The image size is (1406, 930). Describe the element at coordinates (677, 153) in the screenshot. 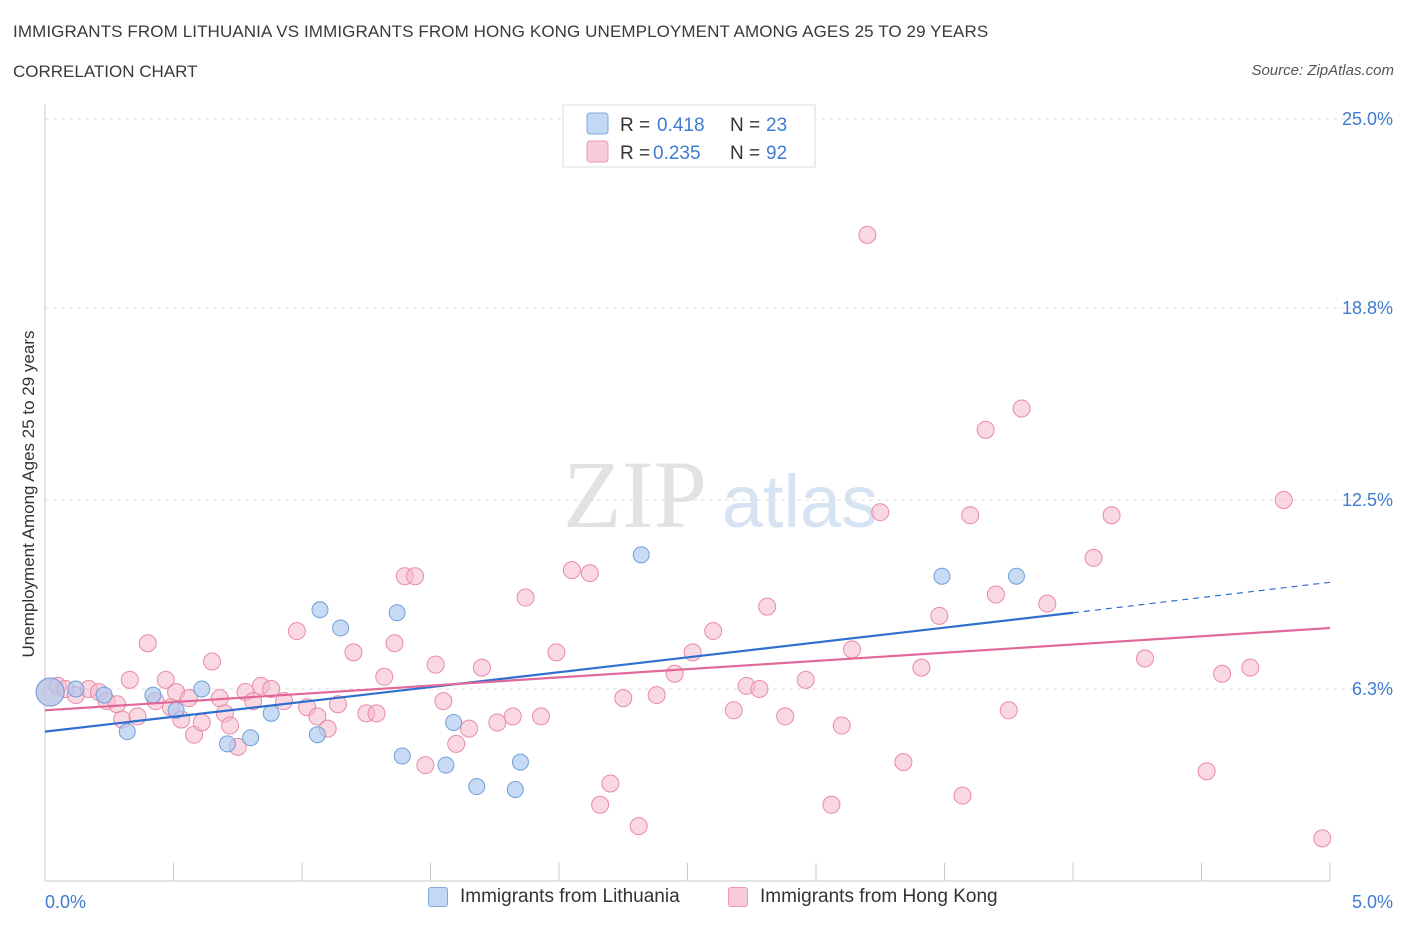

I see `legend-r-value-hong-kong: 0.235` at that location.